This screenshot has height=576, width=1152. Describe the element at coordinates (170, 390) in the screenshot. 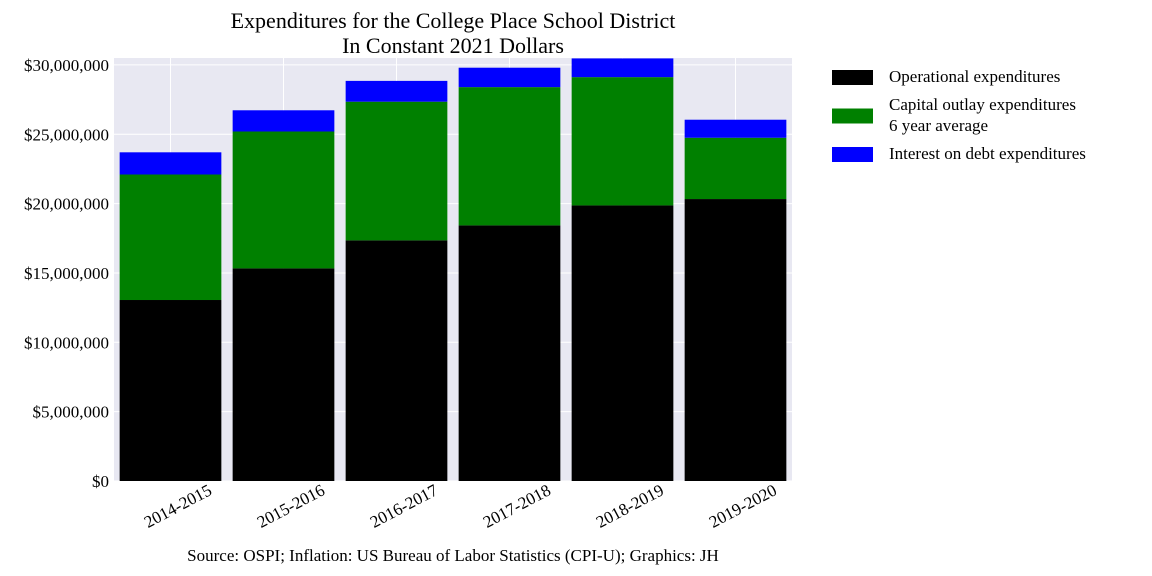

I see `bar-operational-2014-2015` at that location.